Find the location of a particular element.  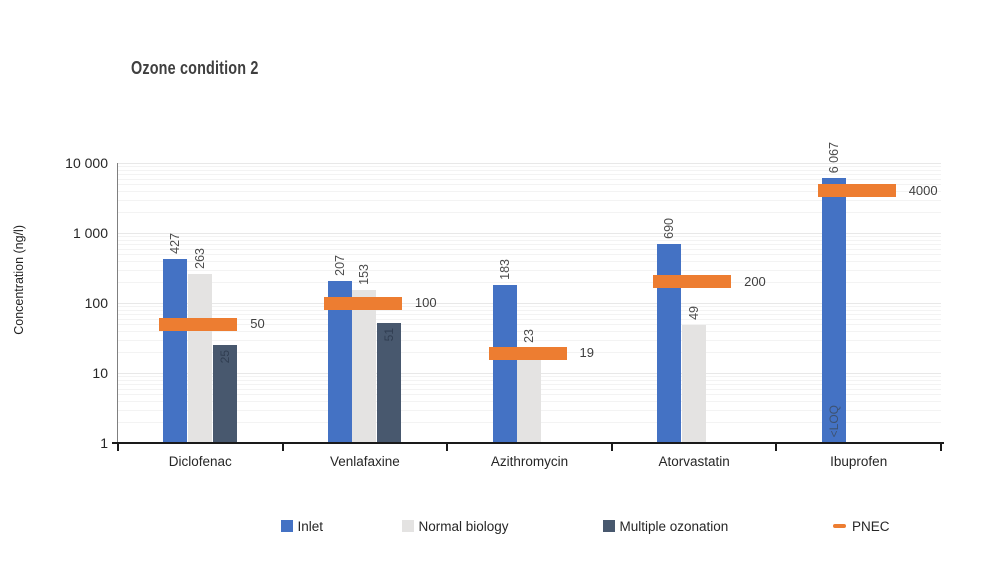

legend-dash-icon is located at coordinates (839, 526).